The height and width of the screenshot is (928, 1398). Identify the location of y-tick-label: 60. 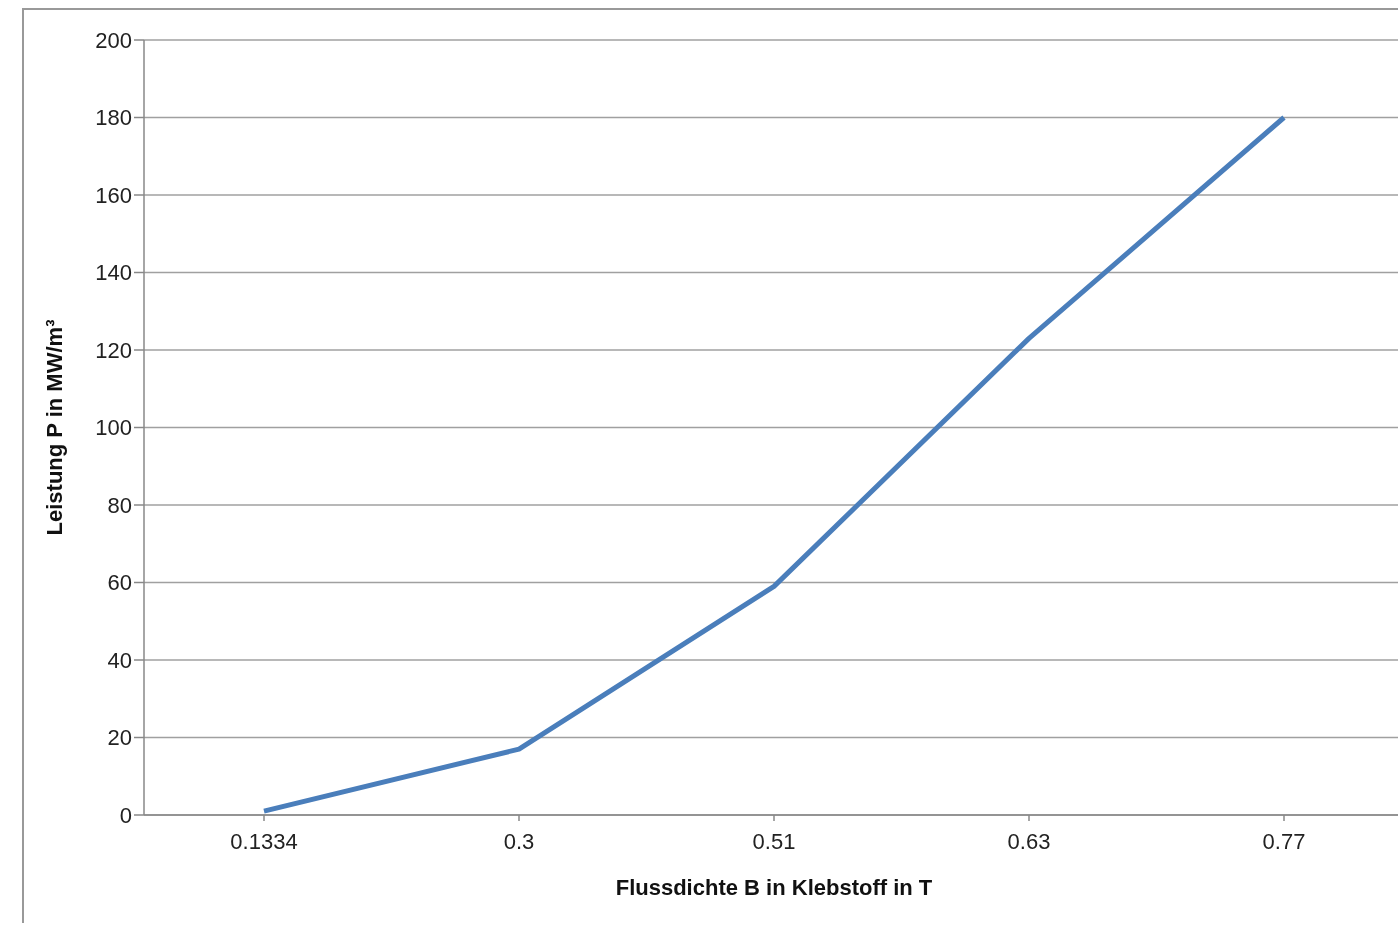
(119, 583).